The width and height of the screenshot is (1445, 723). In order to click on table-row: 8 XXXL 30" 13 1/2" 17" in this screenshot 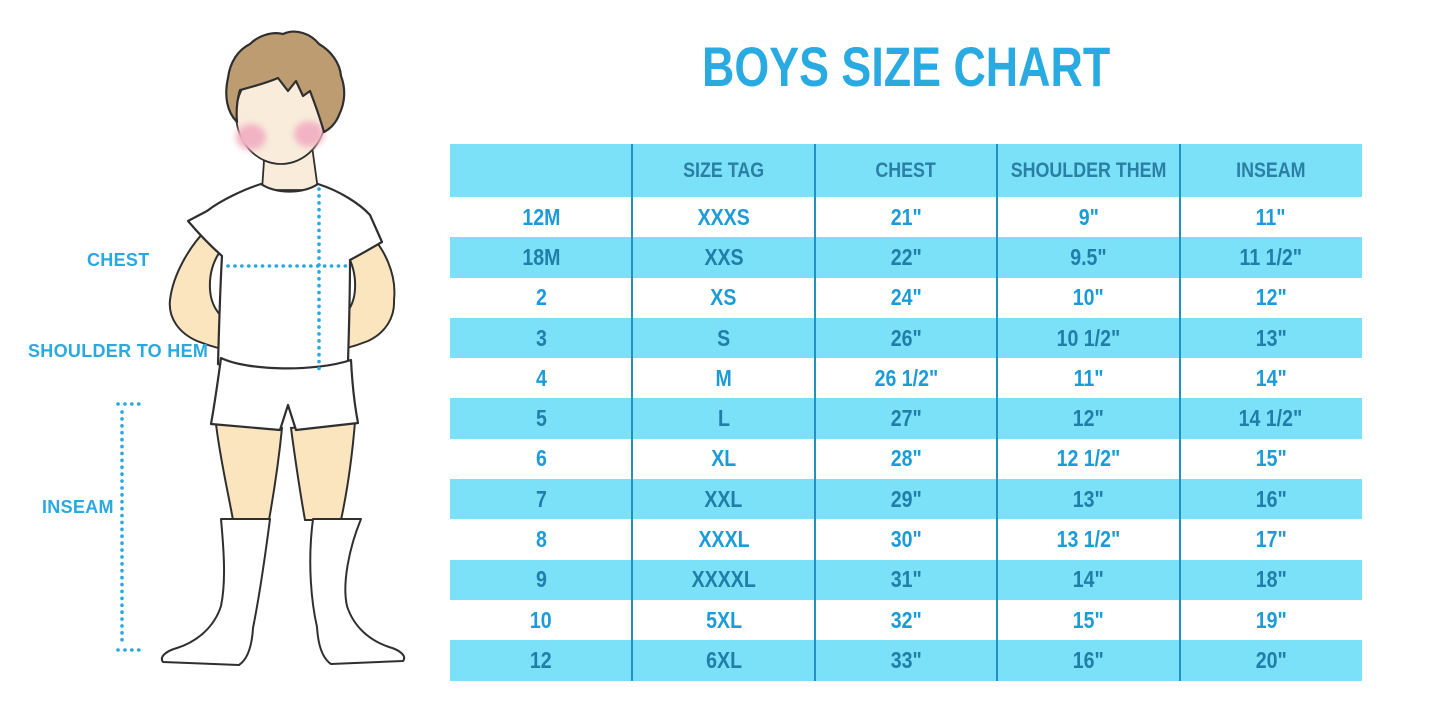, I will do `click(906, 539)`.